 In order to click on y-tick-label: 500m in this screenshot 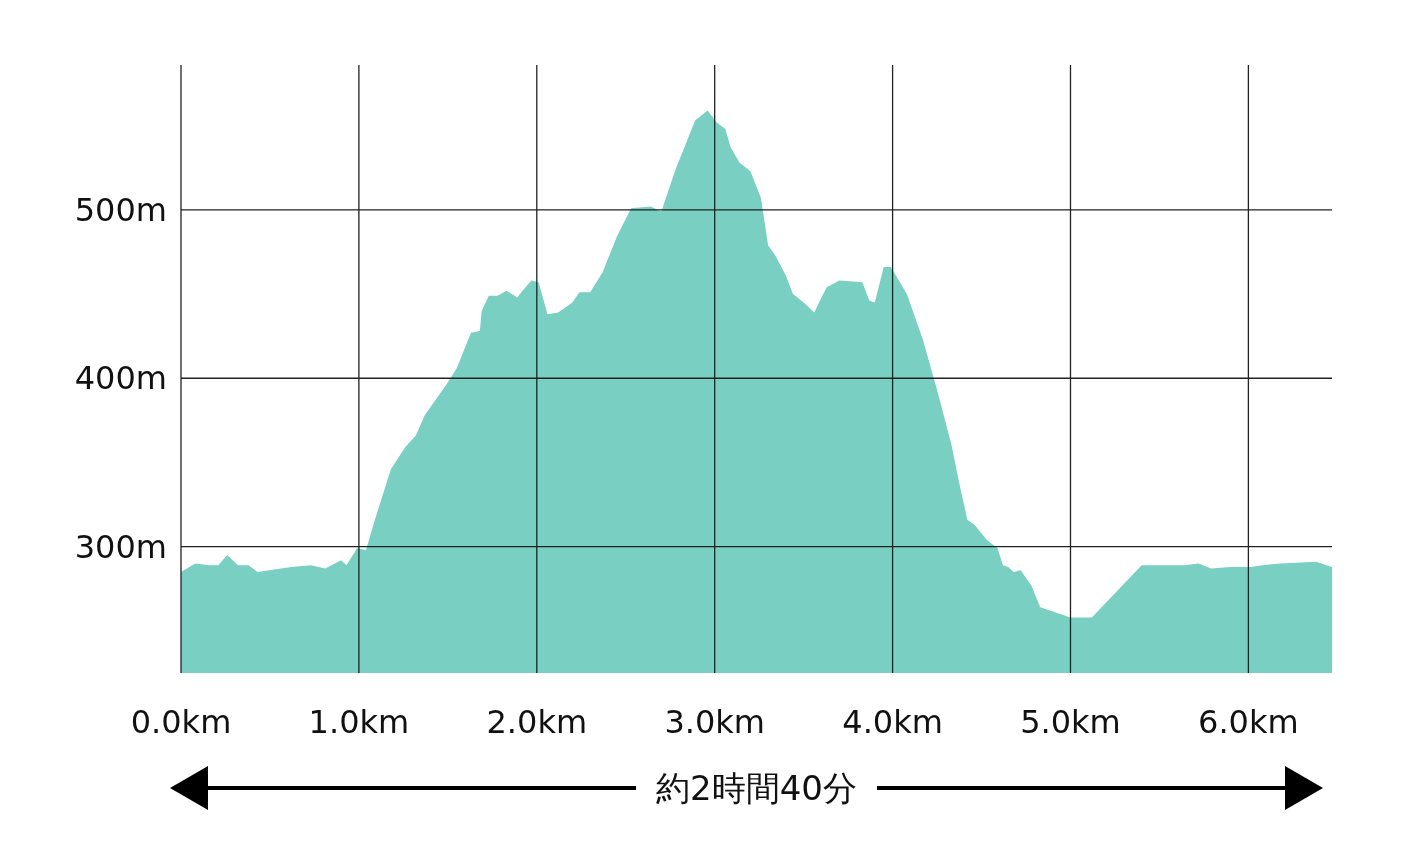, I will do `click(120, 209)`.